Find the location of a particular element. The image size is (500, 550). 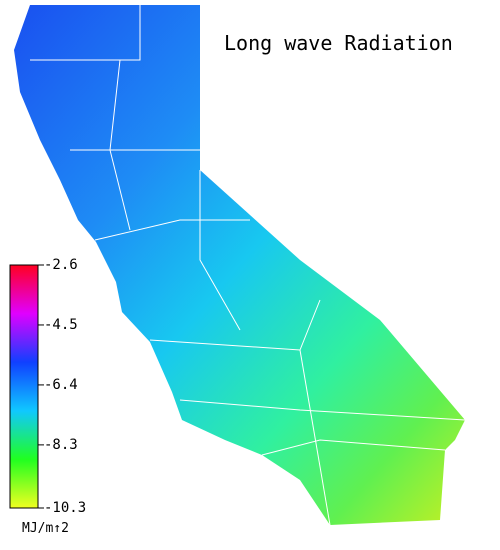

colorbar: -2.6 -4.5 -6.4 -8.3 -10.3 is located at coordinates (47, 386).